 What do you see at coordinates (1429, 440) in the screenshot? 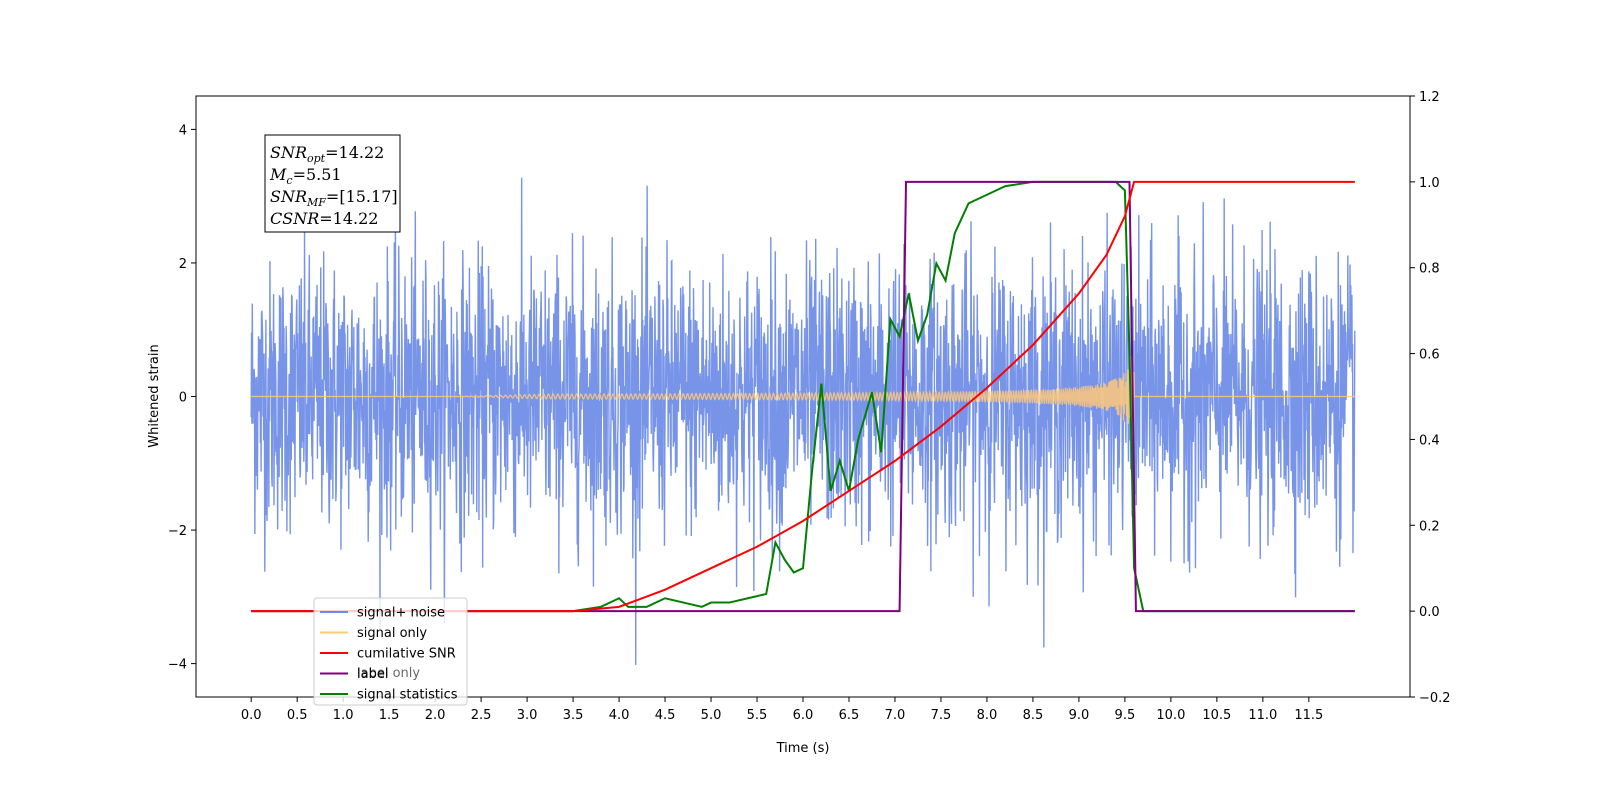
I see `y-right-tick-label: 0.4` at bounding box center [1429, 440].